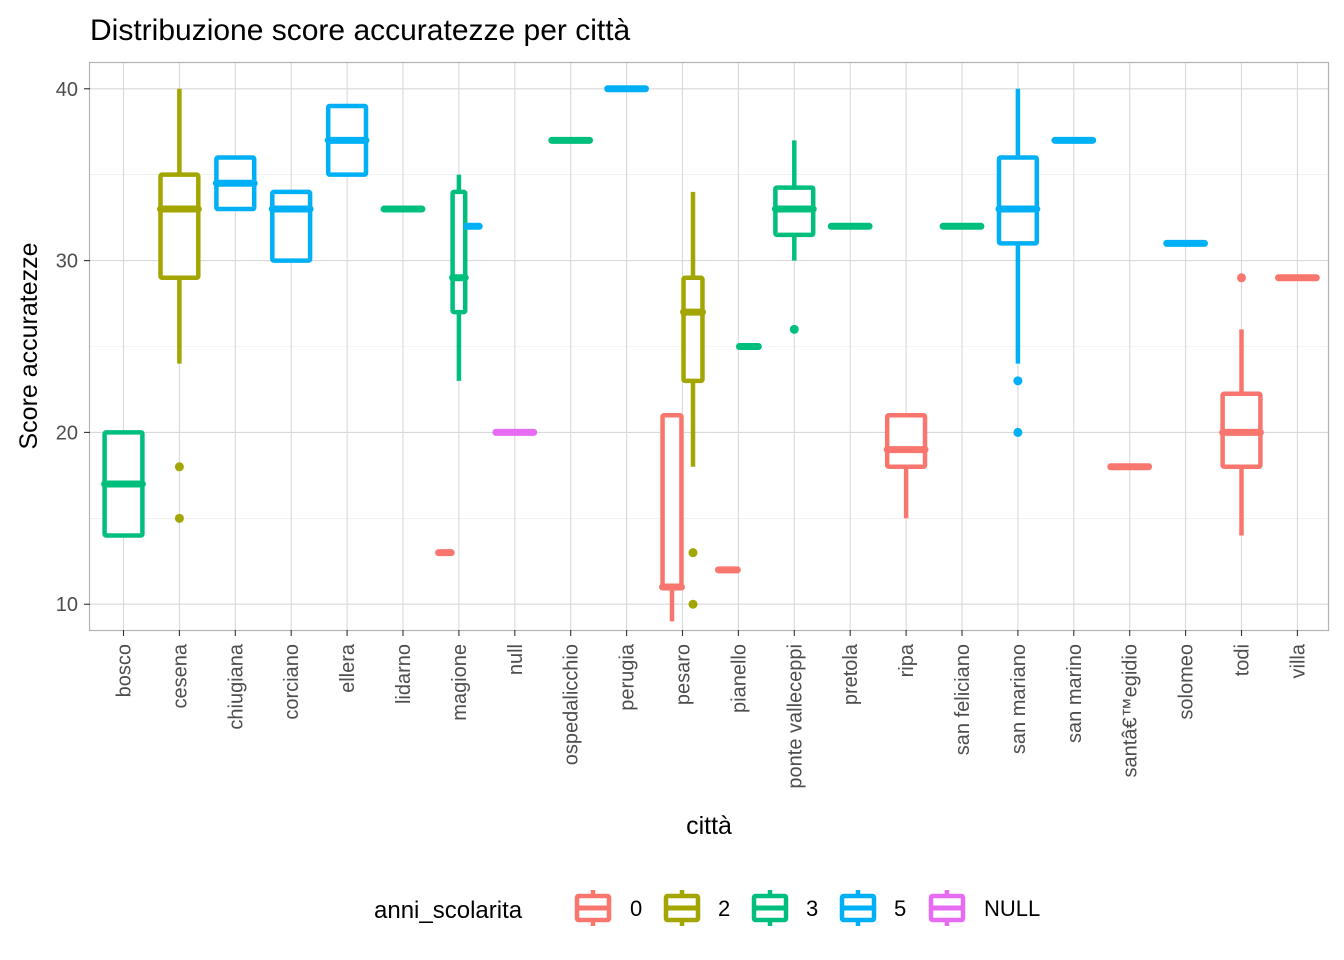 The width and height of the screenshot is (1344, 960). I want to click on x-tick-label: solomeo, so click(1187, 682).